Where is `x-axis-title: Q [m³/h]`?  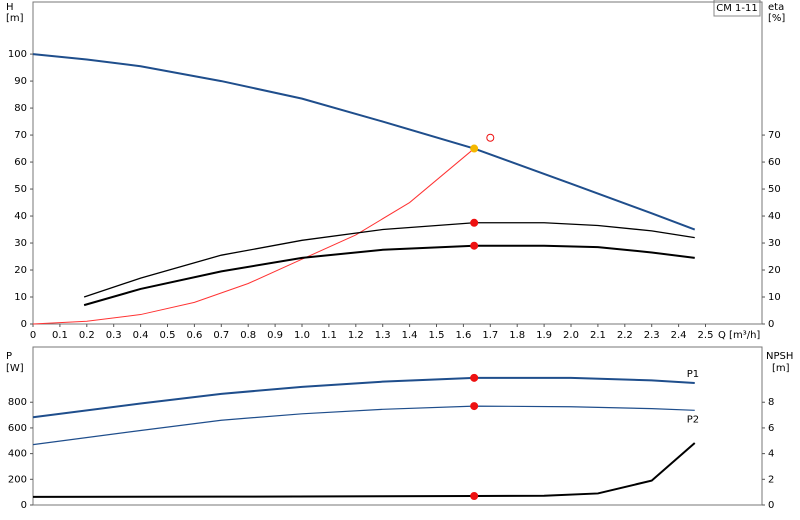 x-axis-title: Q [m³/h] is located at coordinates (739, 335).